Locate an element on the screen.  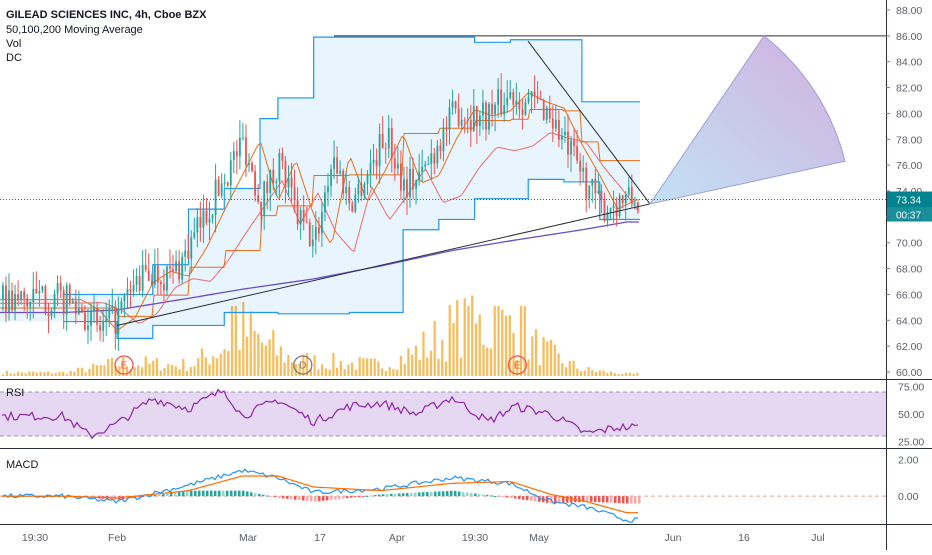
symbol-title: GILEAD SCIENCES INC, 4h, Cboe BZX is located at coordinates (106, 15).